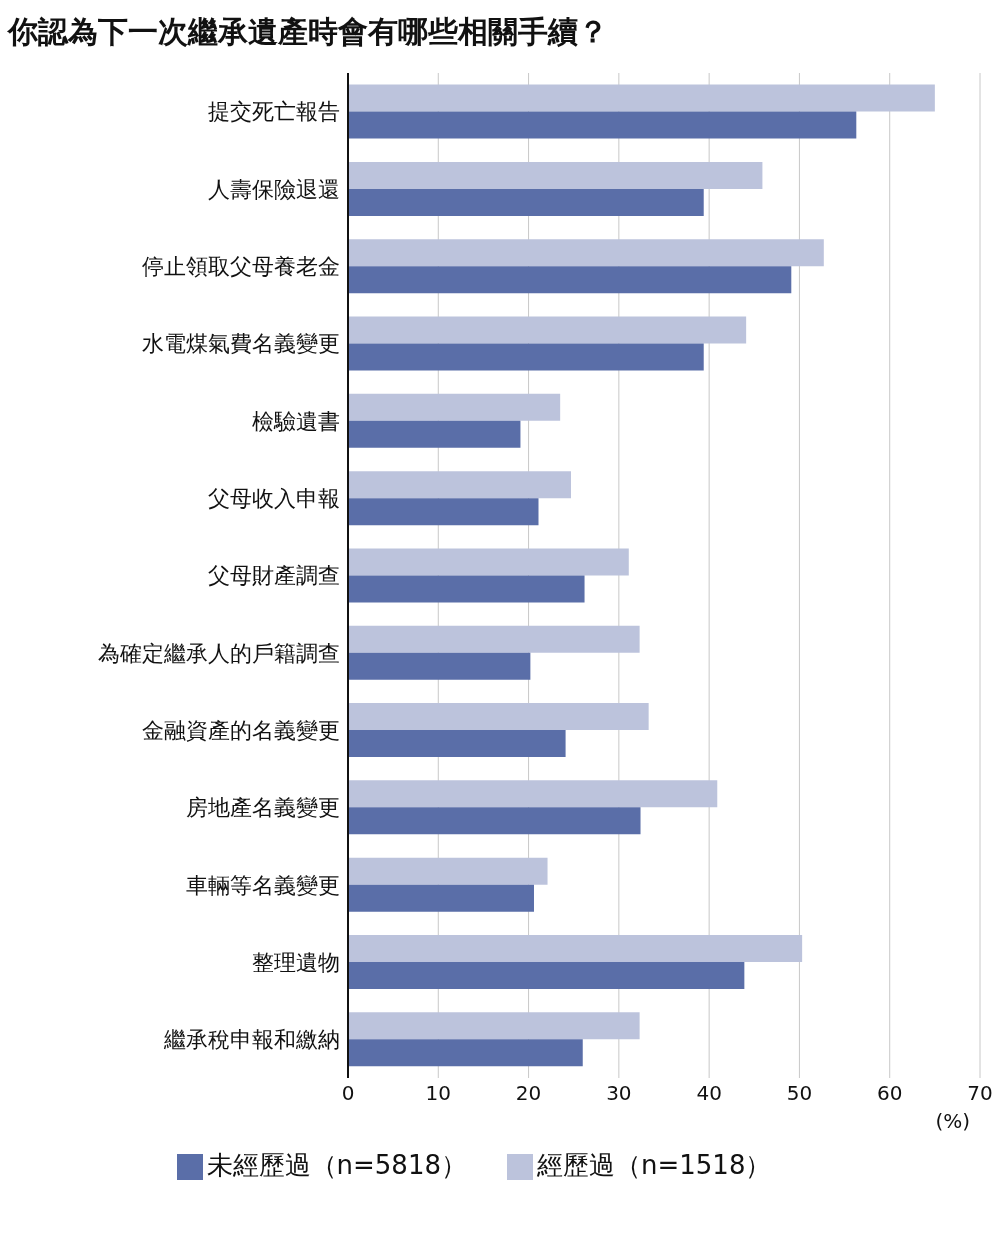 Image resolution: width=1000 pixels, height=1256 pixels. What do you see at coordinates (241, 344) in the screenshot?
I see `y-tick-label: 水電煤氣費名義變更` at bounding box center [241, 344].